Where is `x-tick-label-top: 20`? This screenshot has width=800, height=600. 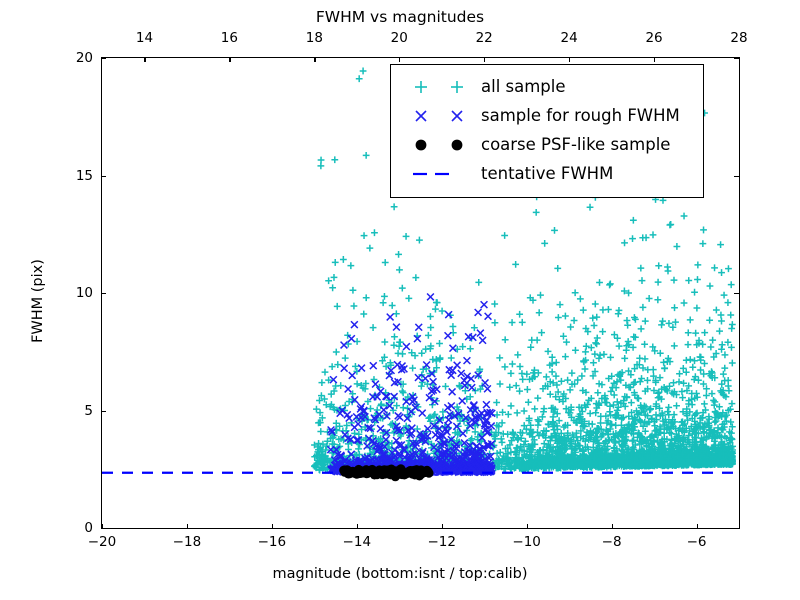 x-tick-label-top: 20 is located at coordinates (399, 38).